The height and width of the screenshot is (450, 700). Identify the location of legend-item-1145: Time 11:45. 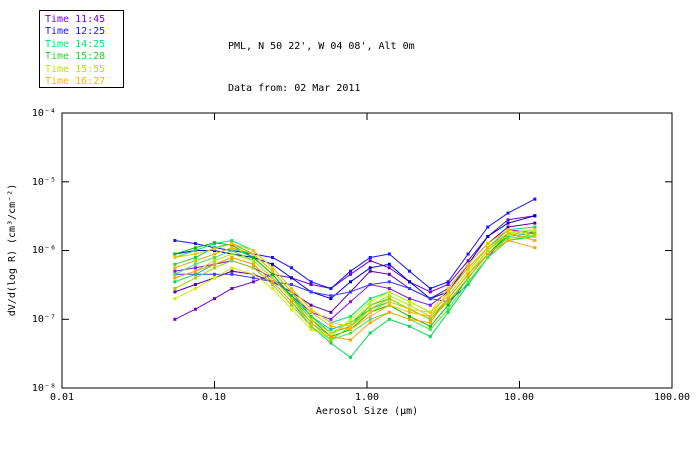
(75, 19).